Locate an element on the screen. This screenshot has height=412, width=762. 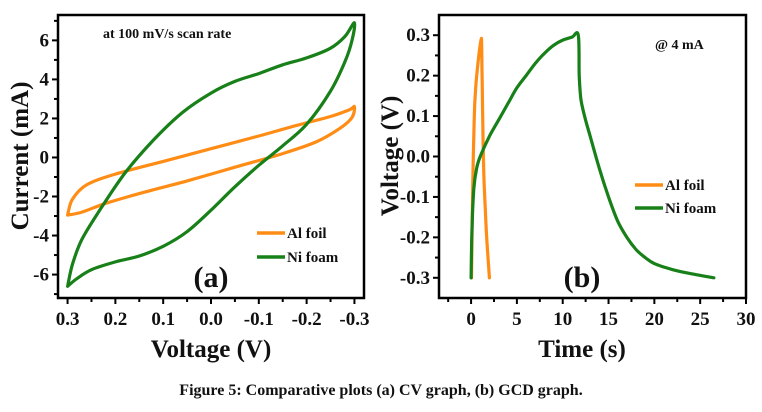
gcd-y-tick-label: 0.3 is located at coordinates (418, 35).